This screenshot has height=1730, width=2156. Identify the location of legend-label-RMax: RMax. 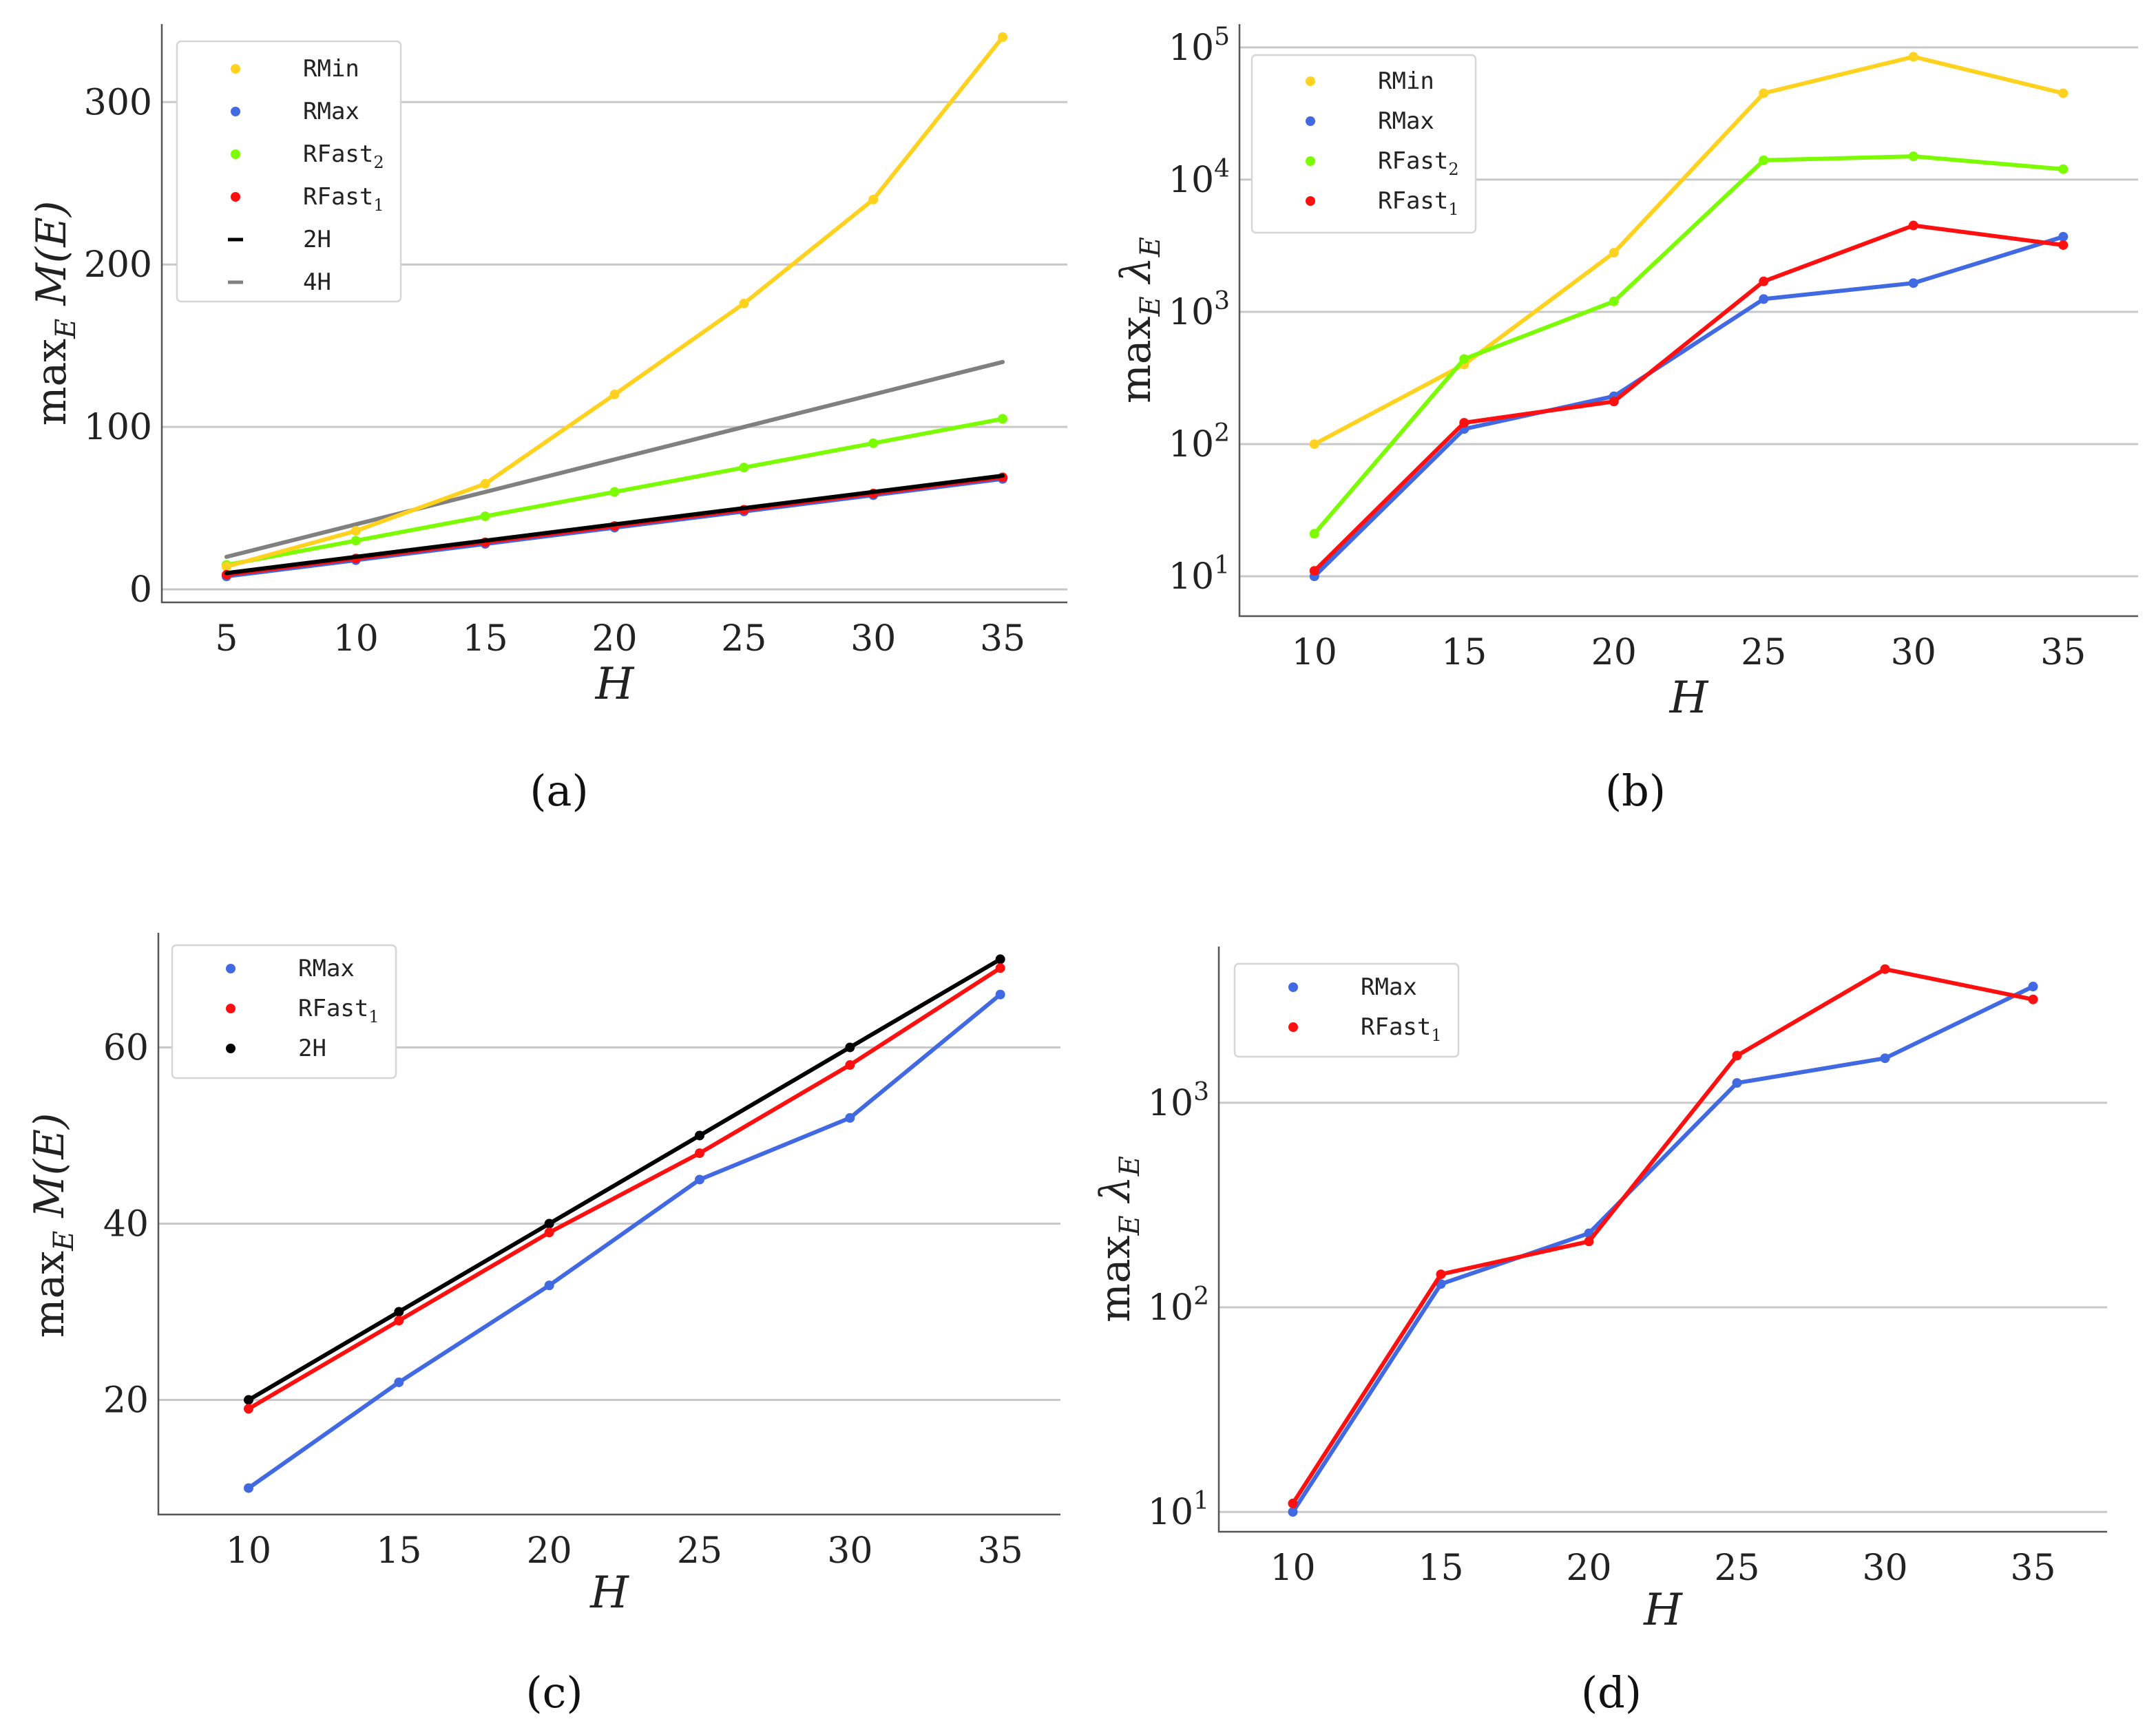
(1406, 121).